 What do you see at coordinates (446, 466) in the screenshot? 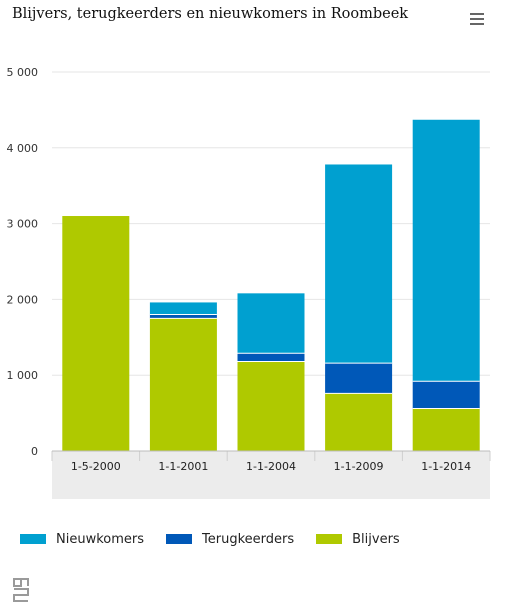
I see `x-tick-label: 1-1-2014` at bounding box center [446, 466].